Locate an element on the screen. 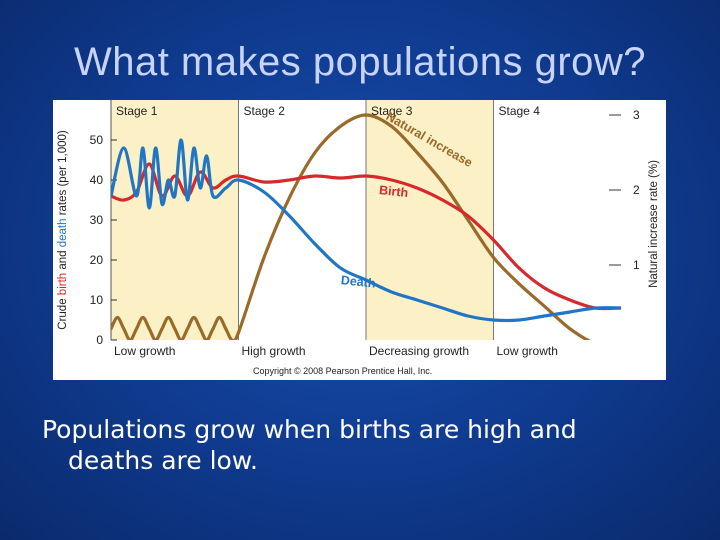  death-annotation: Death is located at coordinates (358, 282).